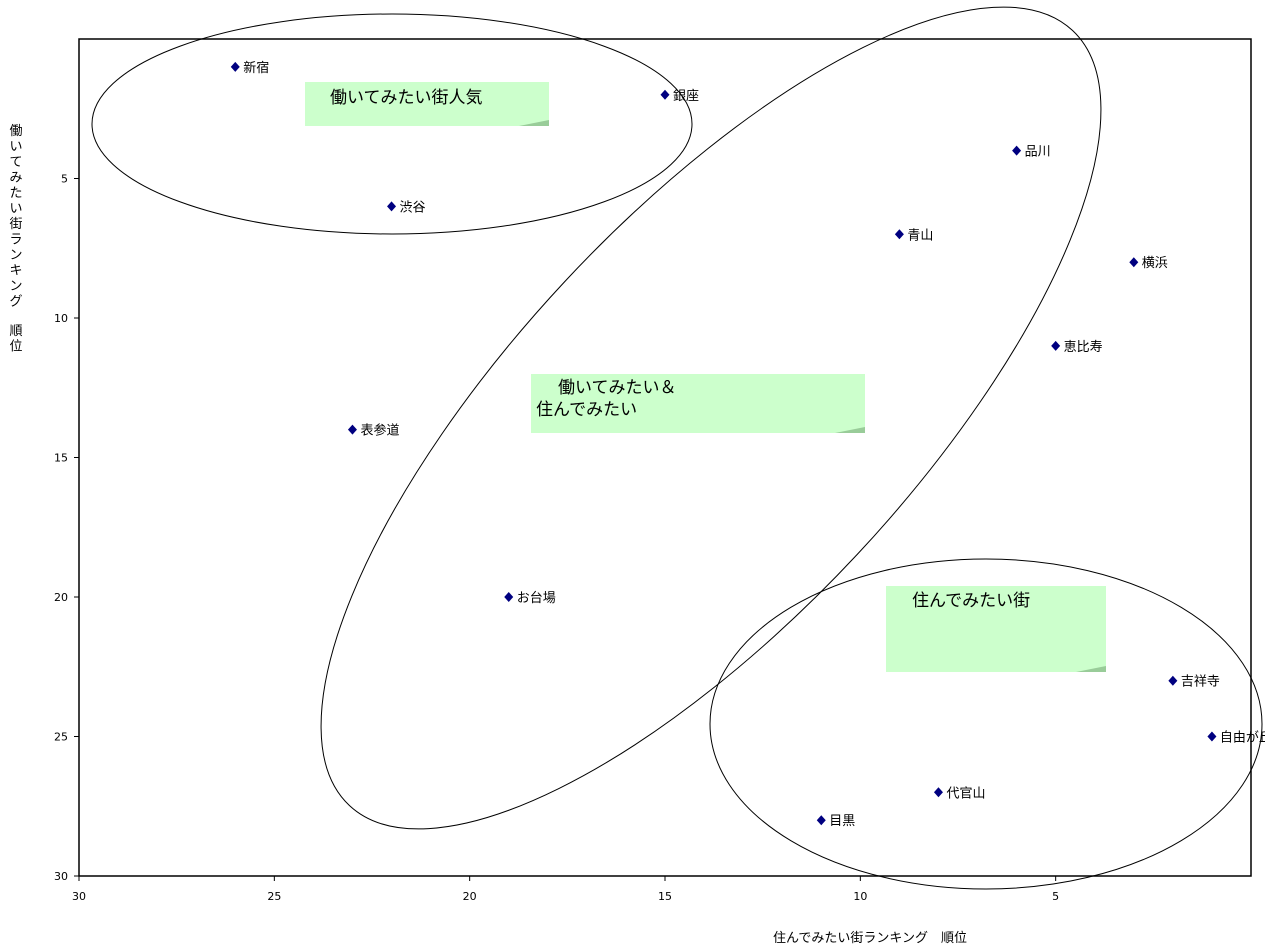 This screenshot has width=1265, height=948. Describe the element at coordinates (61, 737) in the screenshot. I see `y-tick-label: 25` at that location.